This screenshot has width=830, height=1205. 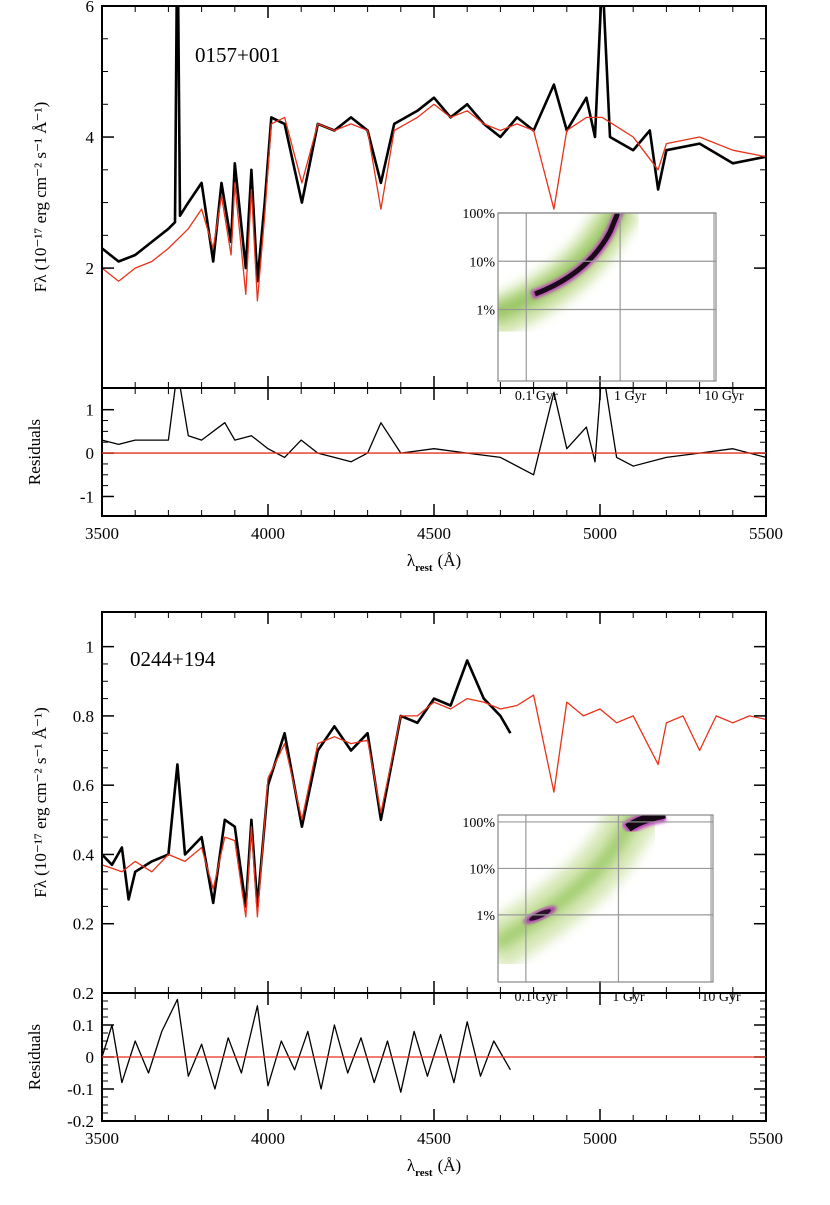 I want to click on y-tick-label: 2, so click(x=90, y=268).